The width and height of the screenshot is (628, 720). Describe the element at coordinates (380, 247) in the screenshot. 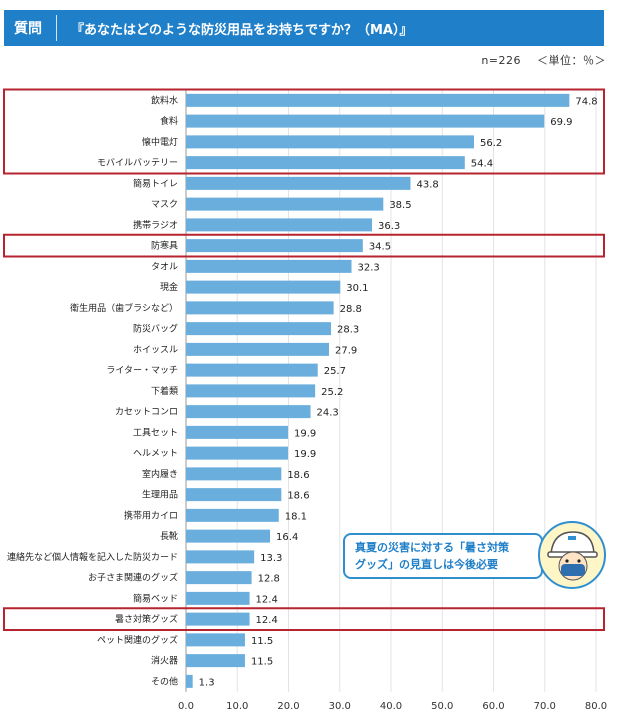

I see `value-label: 34.5` at that location.